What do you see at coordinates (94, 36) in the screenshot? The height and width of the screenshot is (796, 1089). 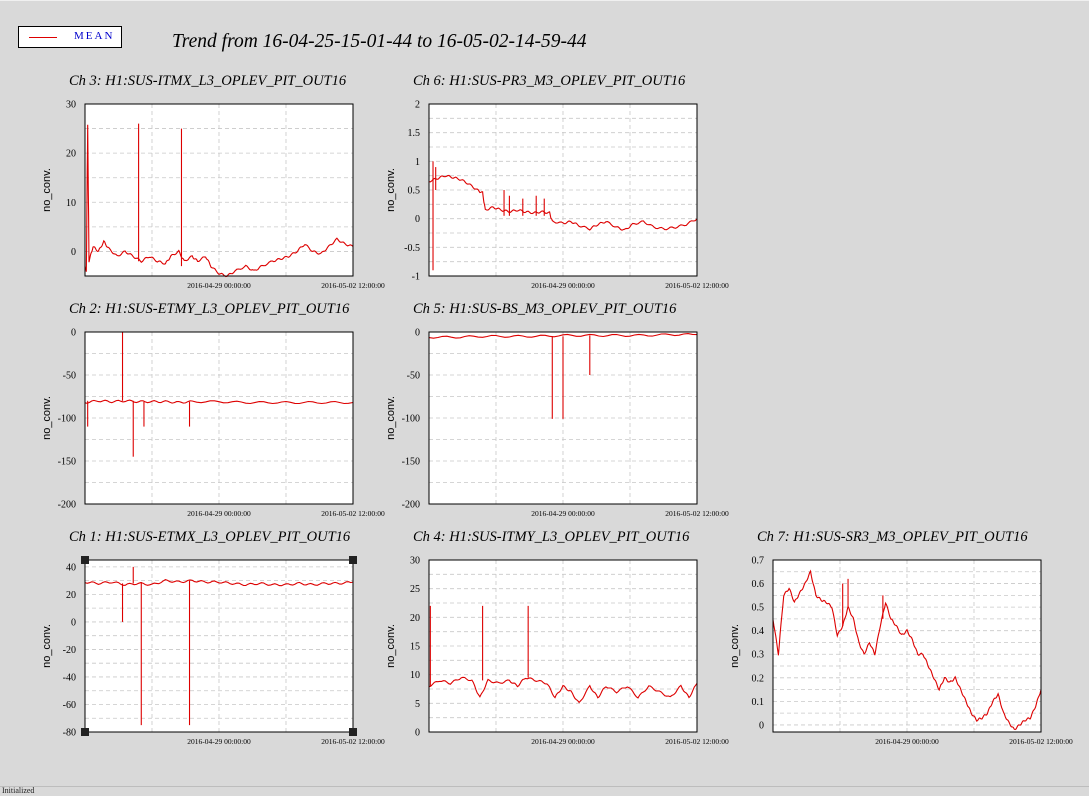 I see `legend-label-mean: MEAN` at bounding box center [94, 36].